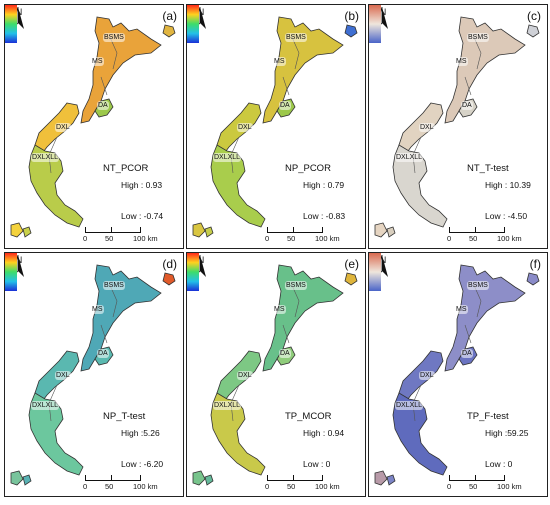 This screenshot has width=550, height=505. What do you see at coordinates (308, 168) in the screenshot?
I see `legend-title: NP_PCOR` at bounding box center [308, 168].